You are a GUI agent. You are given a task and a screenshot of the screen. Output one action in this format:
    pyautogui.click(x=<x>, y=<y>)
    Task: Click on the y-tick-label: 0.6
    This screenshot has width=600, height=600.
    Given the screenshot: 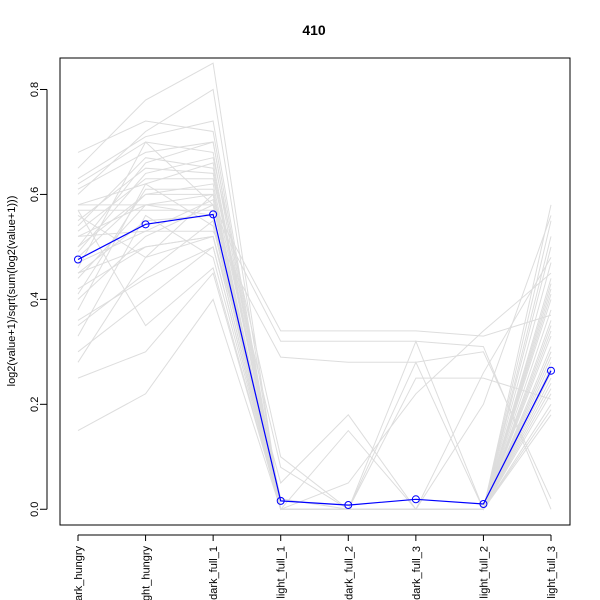 What is the action you would take?
    pyautogui.click(x=35, y=194)
    